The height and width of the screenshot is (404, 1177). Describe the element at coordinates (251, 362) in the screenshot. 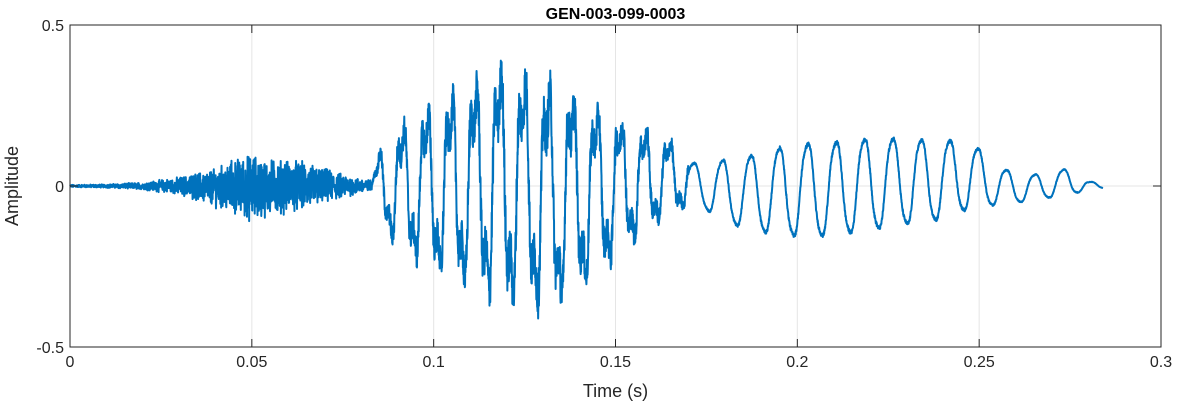

I see `x-tick-label: 0.05` at that location.